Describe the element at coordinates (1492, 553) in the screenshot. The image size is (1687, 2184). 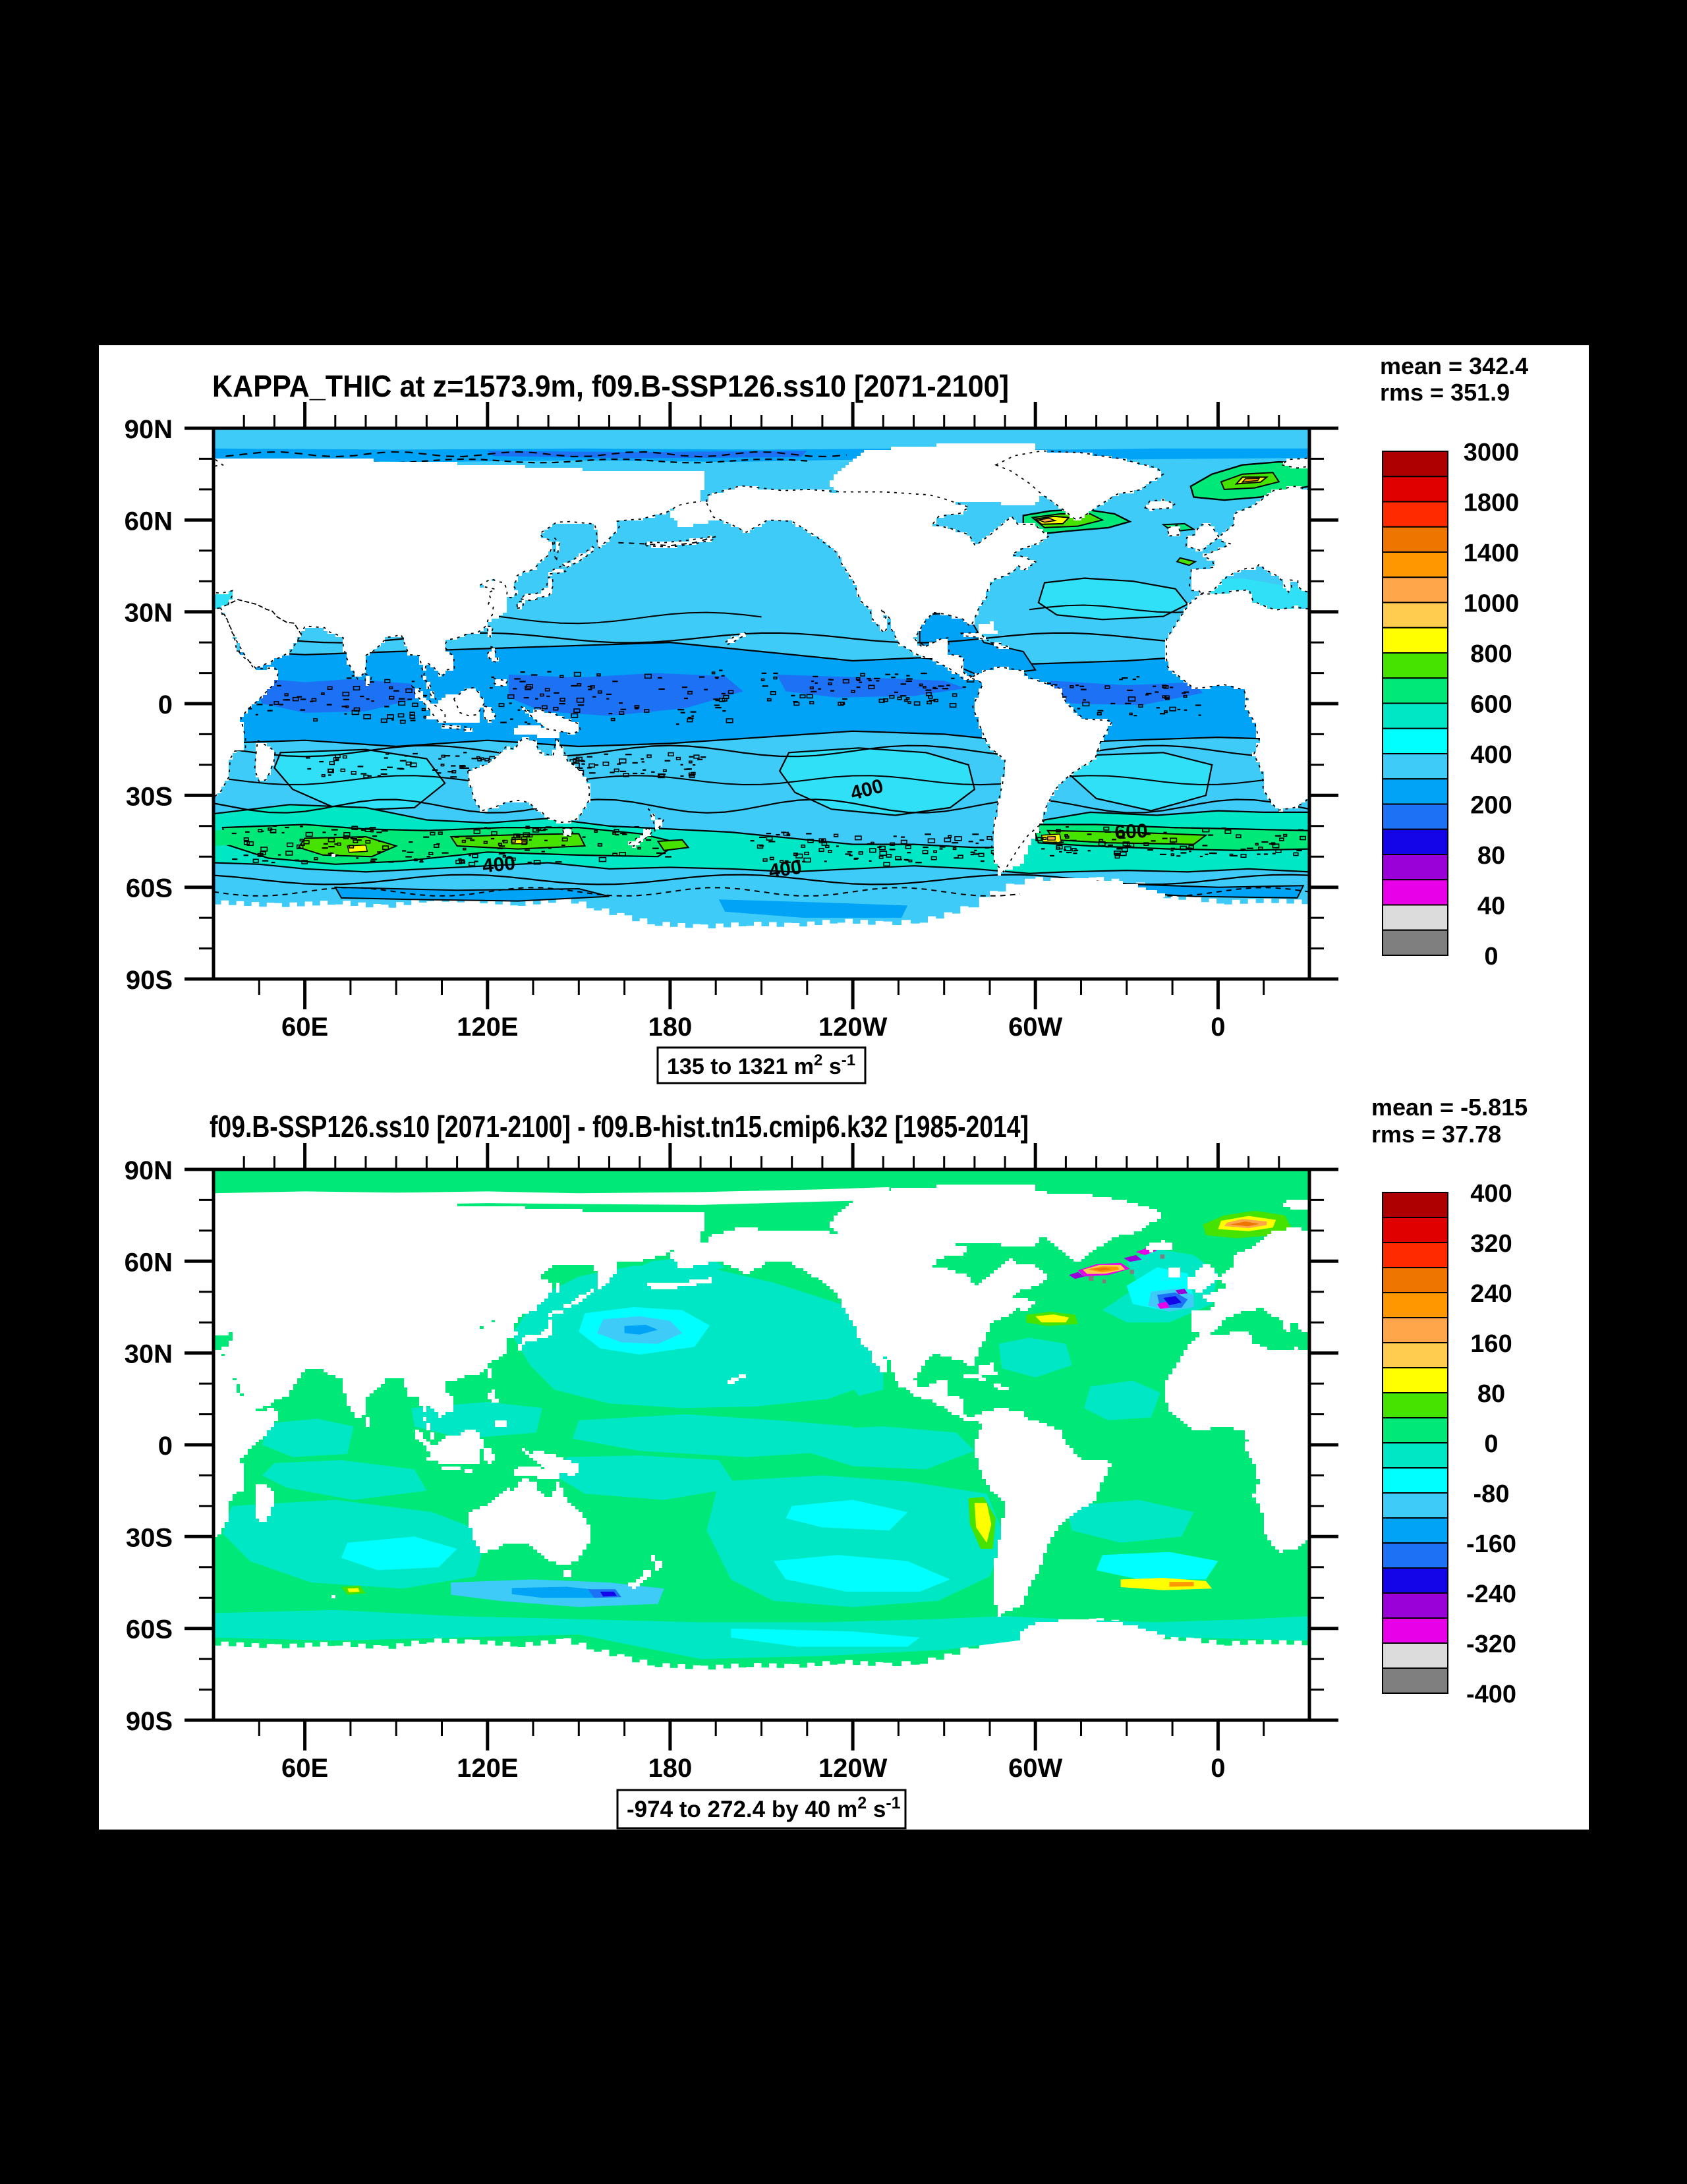
I see `svg-text: 1400` at that location.